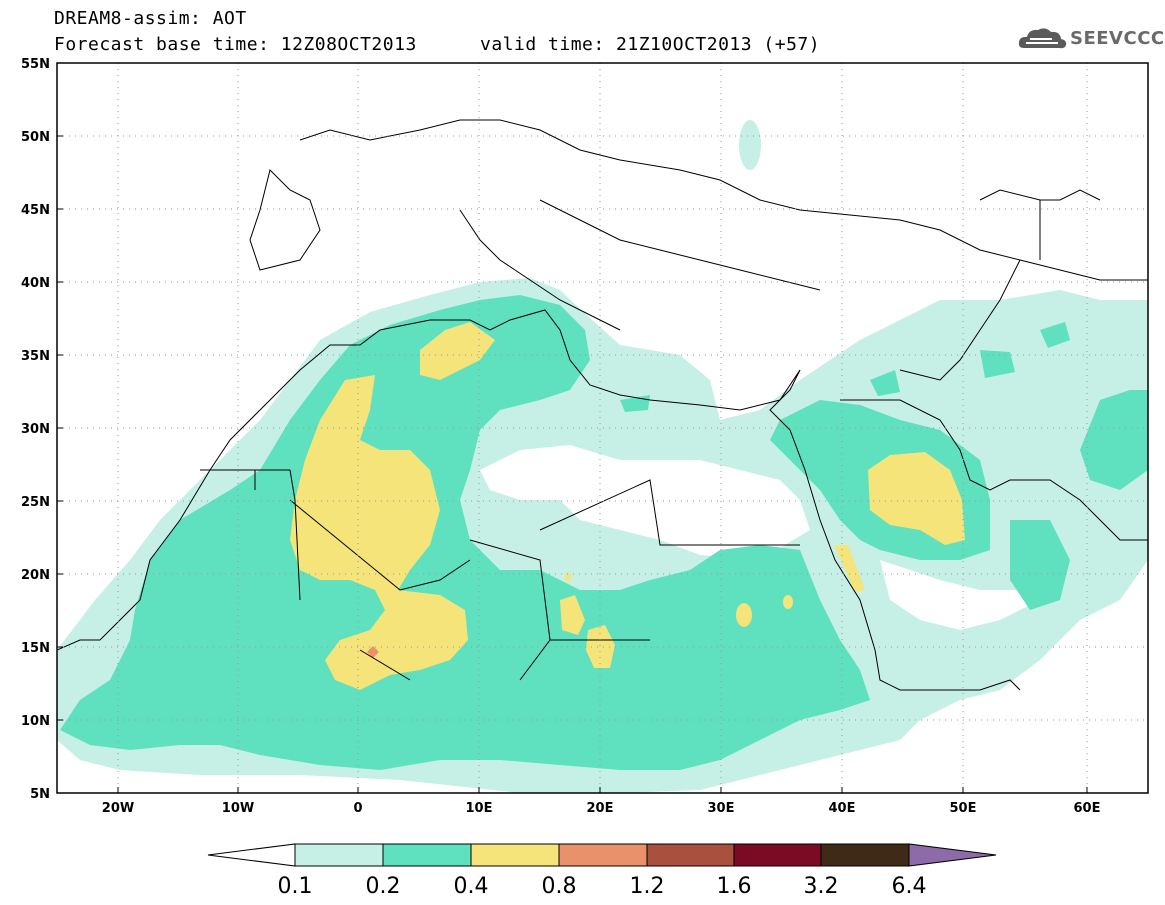 The image size is (1165, 905). What do you see at coordinates (471, 886) in the screenshot?
I see `colorbar-label: 0.4` at bounding box center [471, 886].